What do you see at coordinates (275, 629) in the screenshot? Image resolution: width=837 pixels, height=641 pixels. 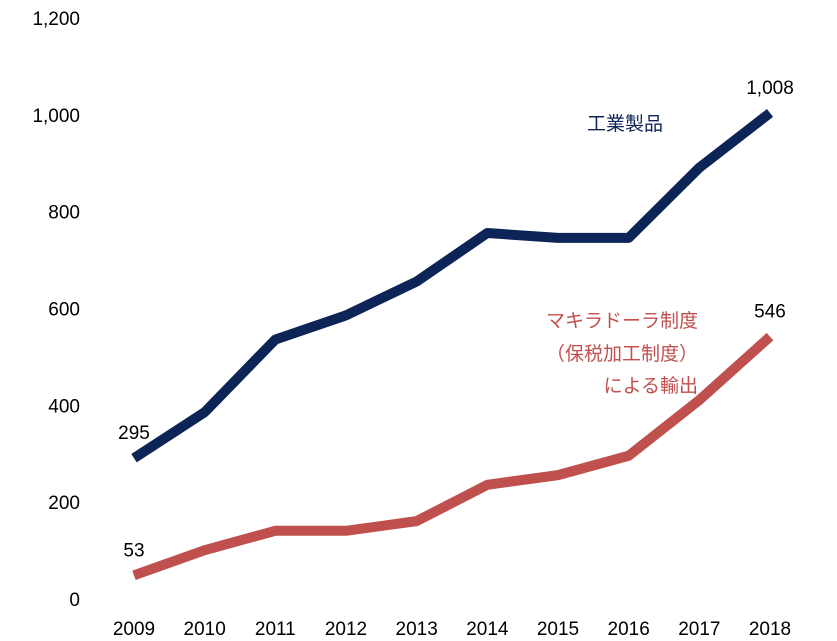 I see `x-tick-label: 2011` at bounding box center [275, 629].